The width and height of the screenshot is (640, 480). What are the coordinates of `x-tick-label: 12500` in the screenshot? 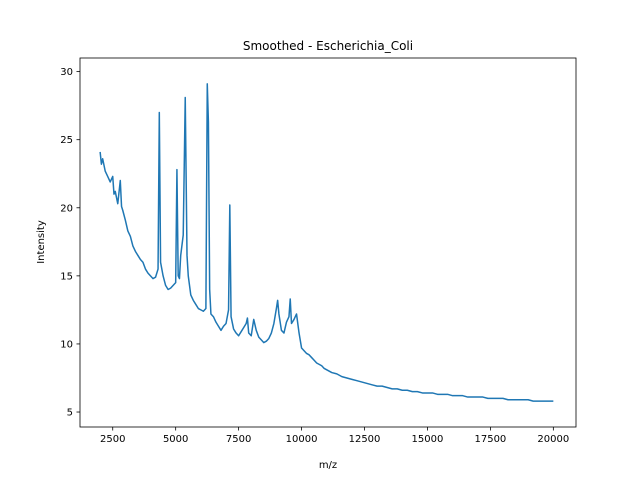 It's located at (365, 439).